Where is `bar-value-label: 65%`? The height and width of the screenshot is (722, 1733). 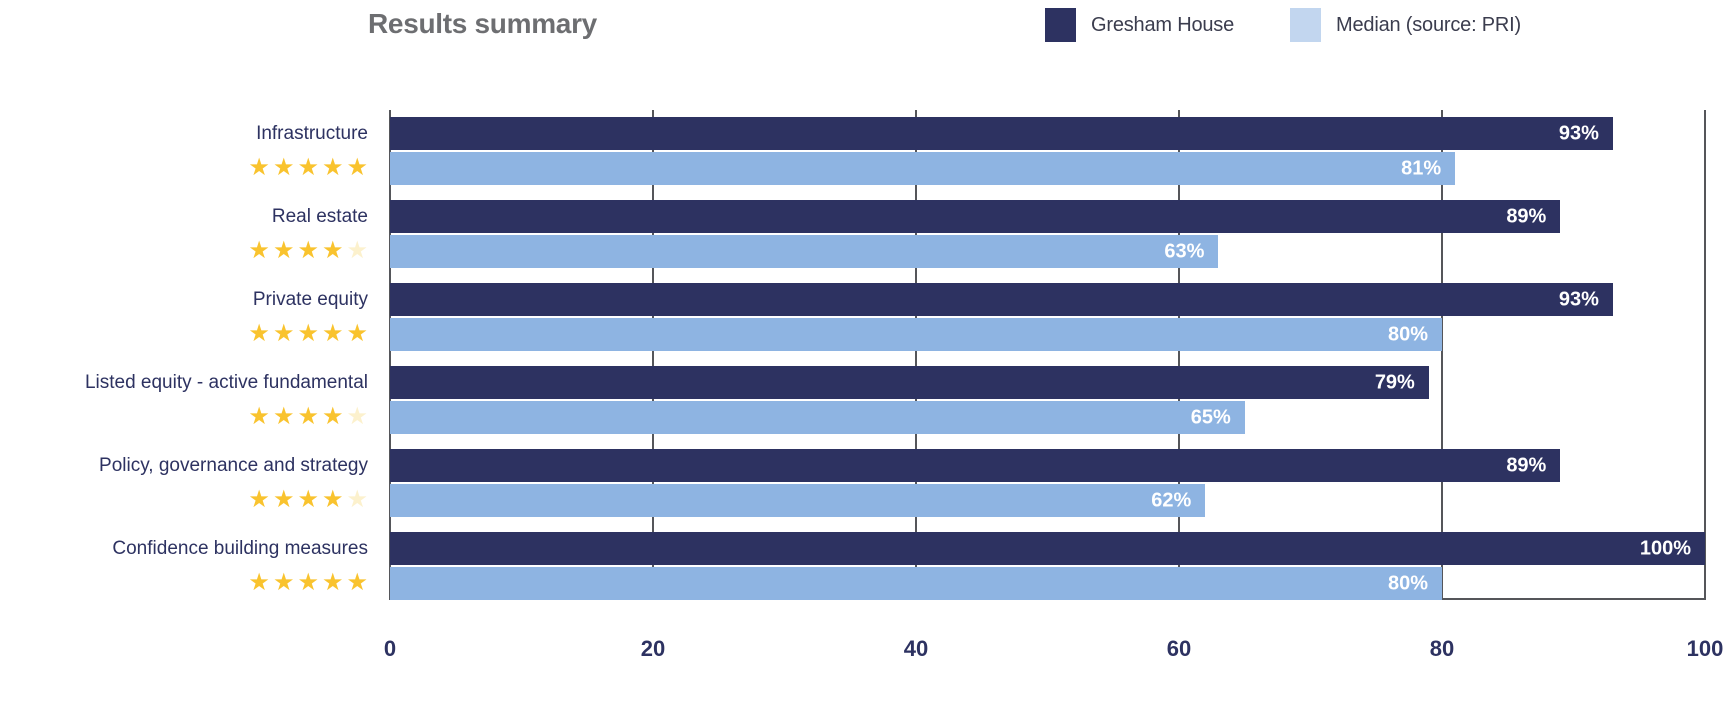
bar-value-label: 65% is located at coordinates (1210, 417).